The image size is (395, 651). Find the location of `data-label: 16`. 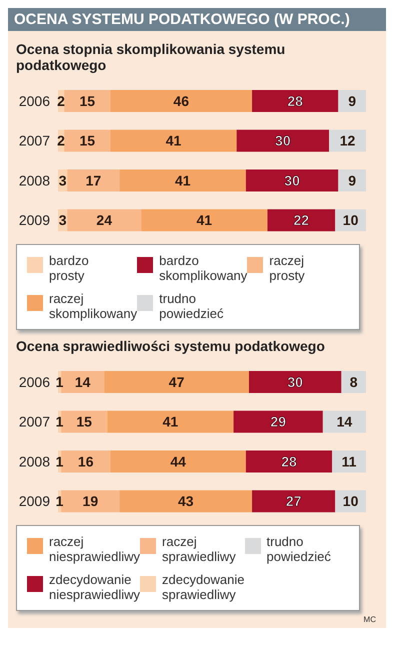

data-label: 16 is located at coordinates (86, 461).